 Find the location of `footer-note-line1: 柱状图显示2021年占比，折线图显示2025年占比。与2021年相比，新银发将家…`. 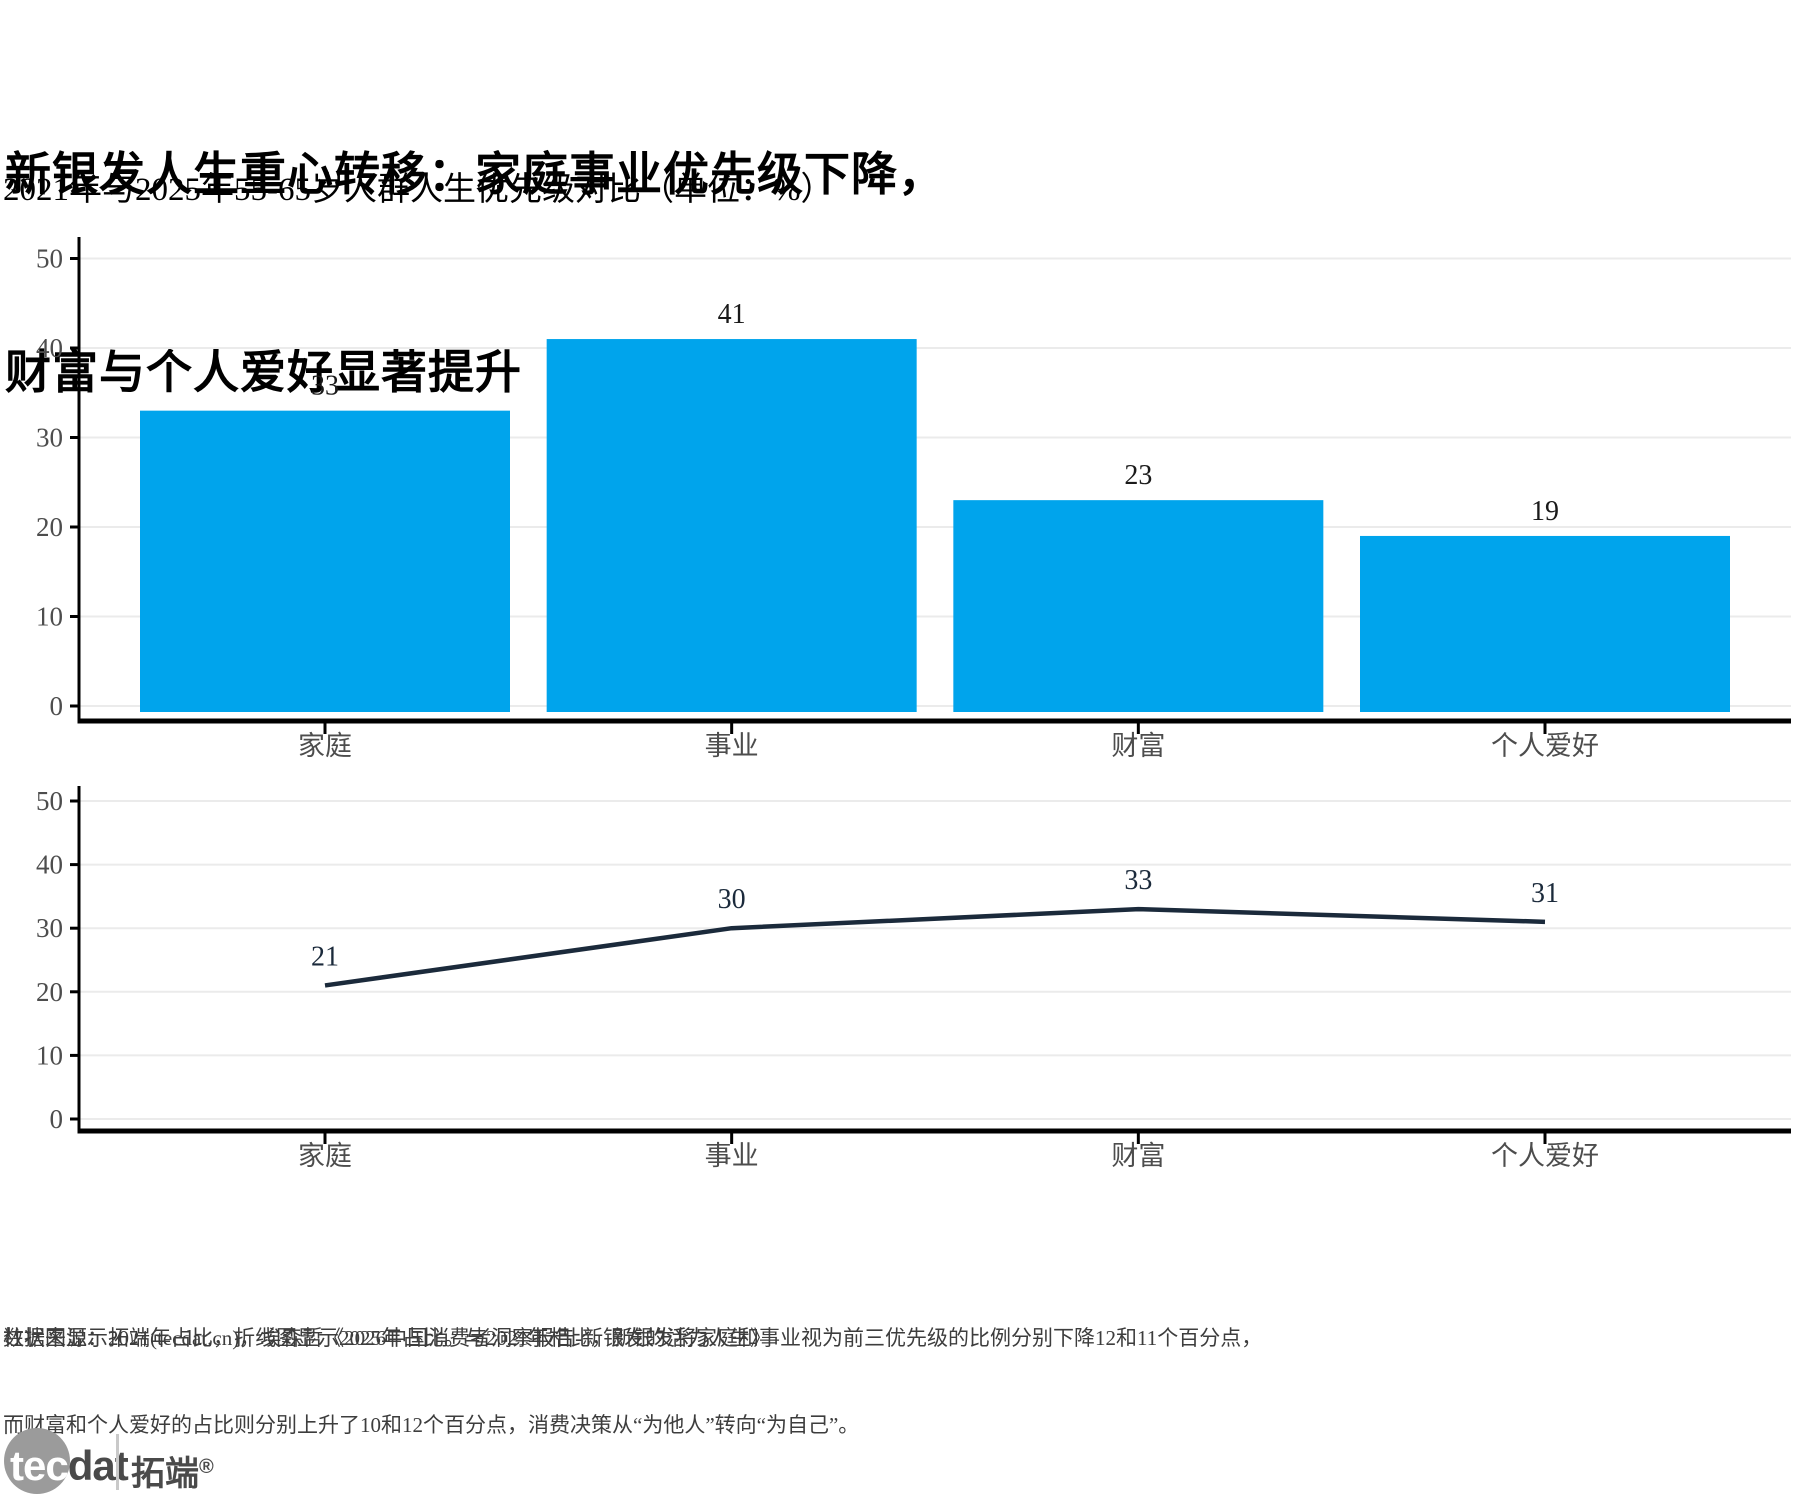

footer-note-line1: 柱状图显示2021年占比，折线图显示2025年占比。与2021年相比，新银发将家… is located at coordinates (633, 1338).